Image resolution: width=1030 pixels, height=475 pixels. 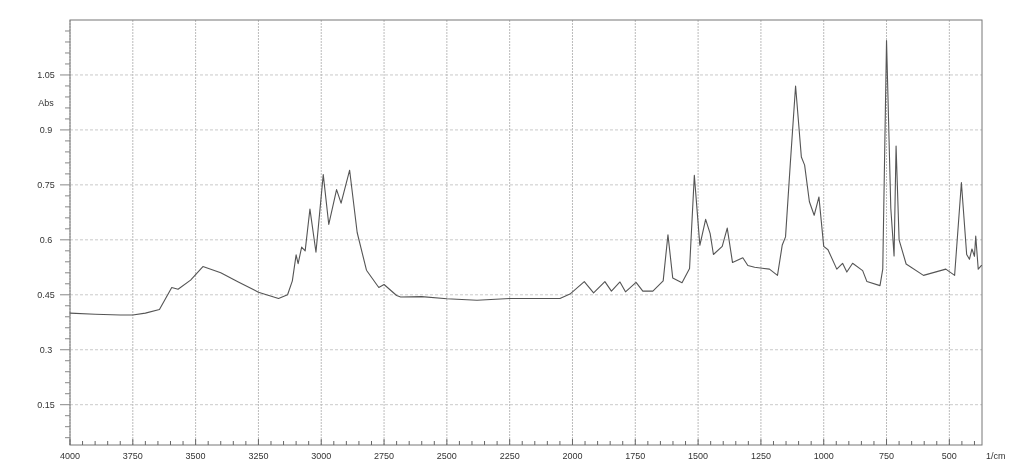 What do you see at coordinates (46, 184) in the screenshot?
I see `y-tick-label: 0.75` at bounding box center [46, 184].